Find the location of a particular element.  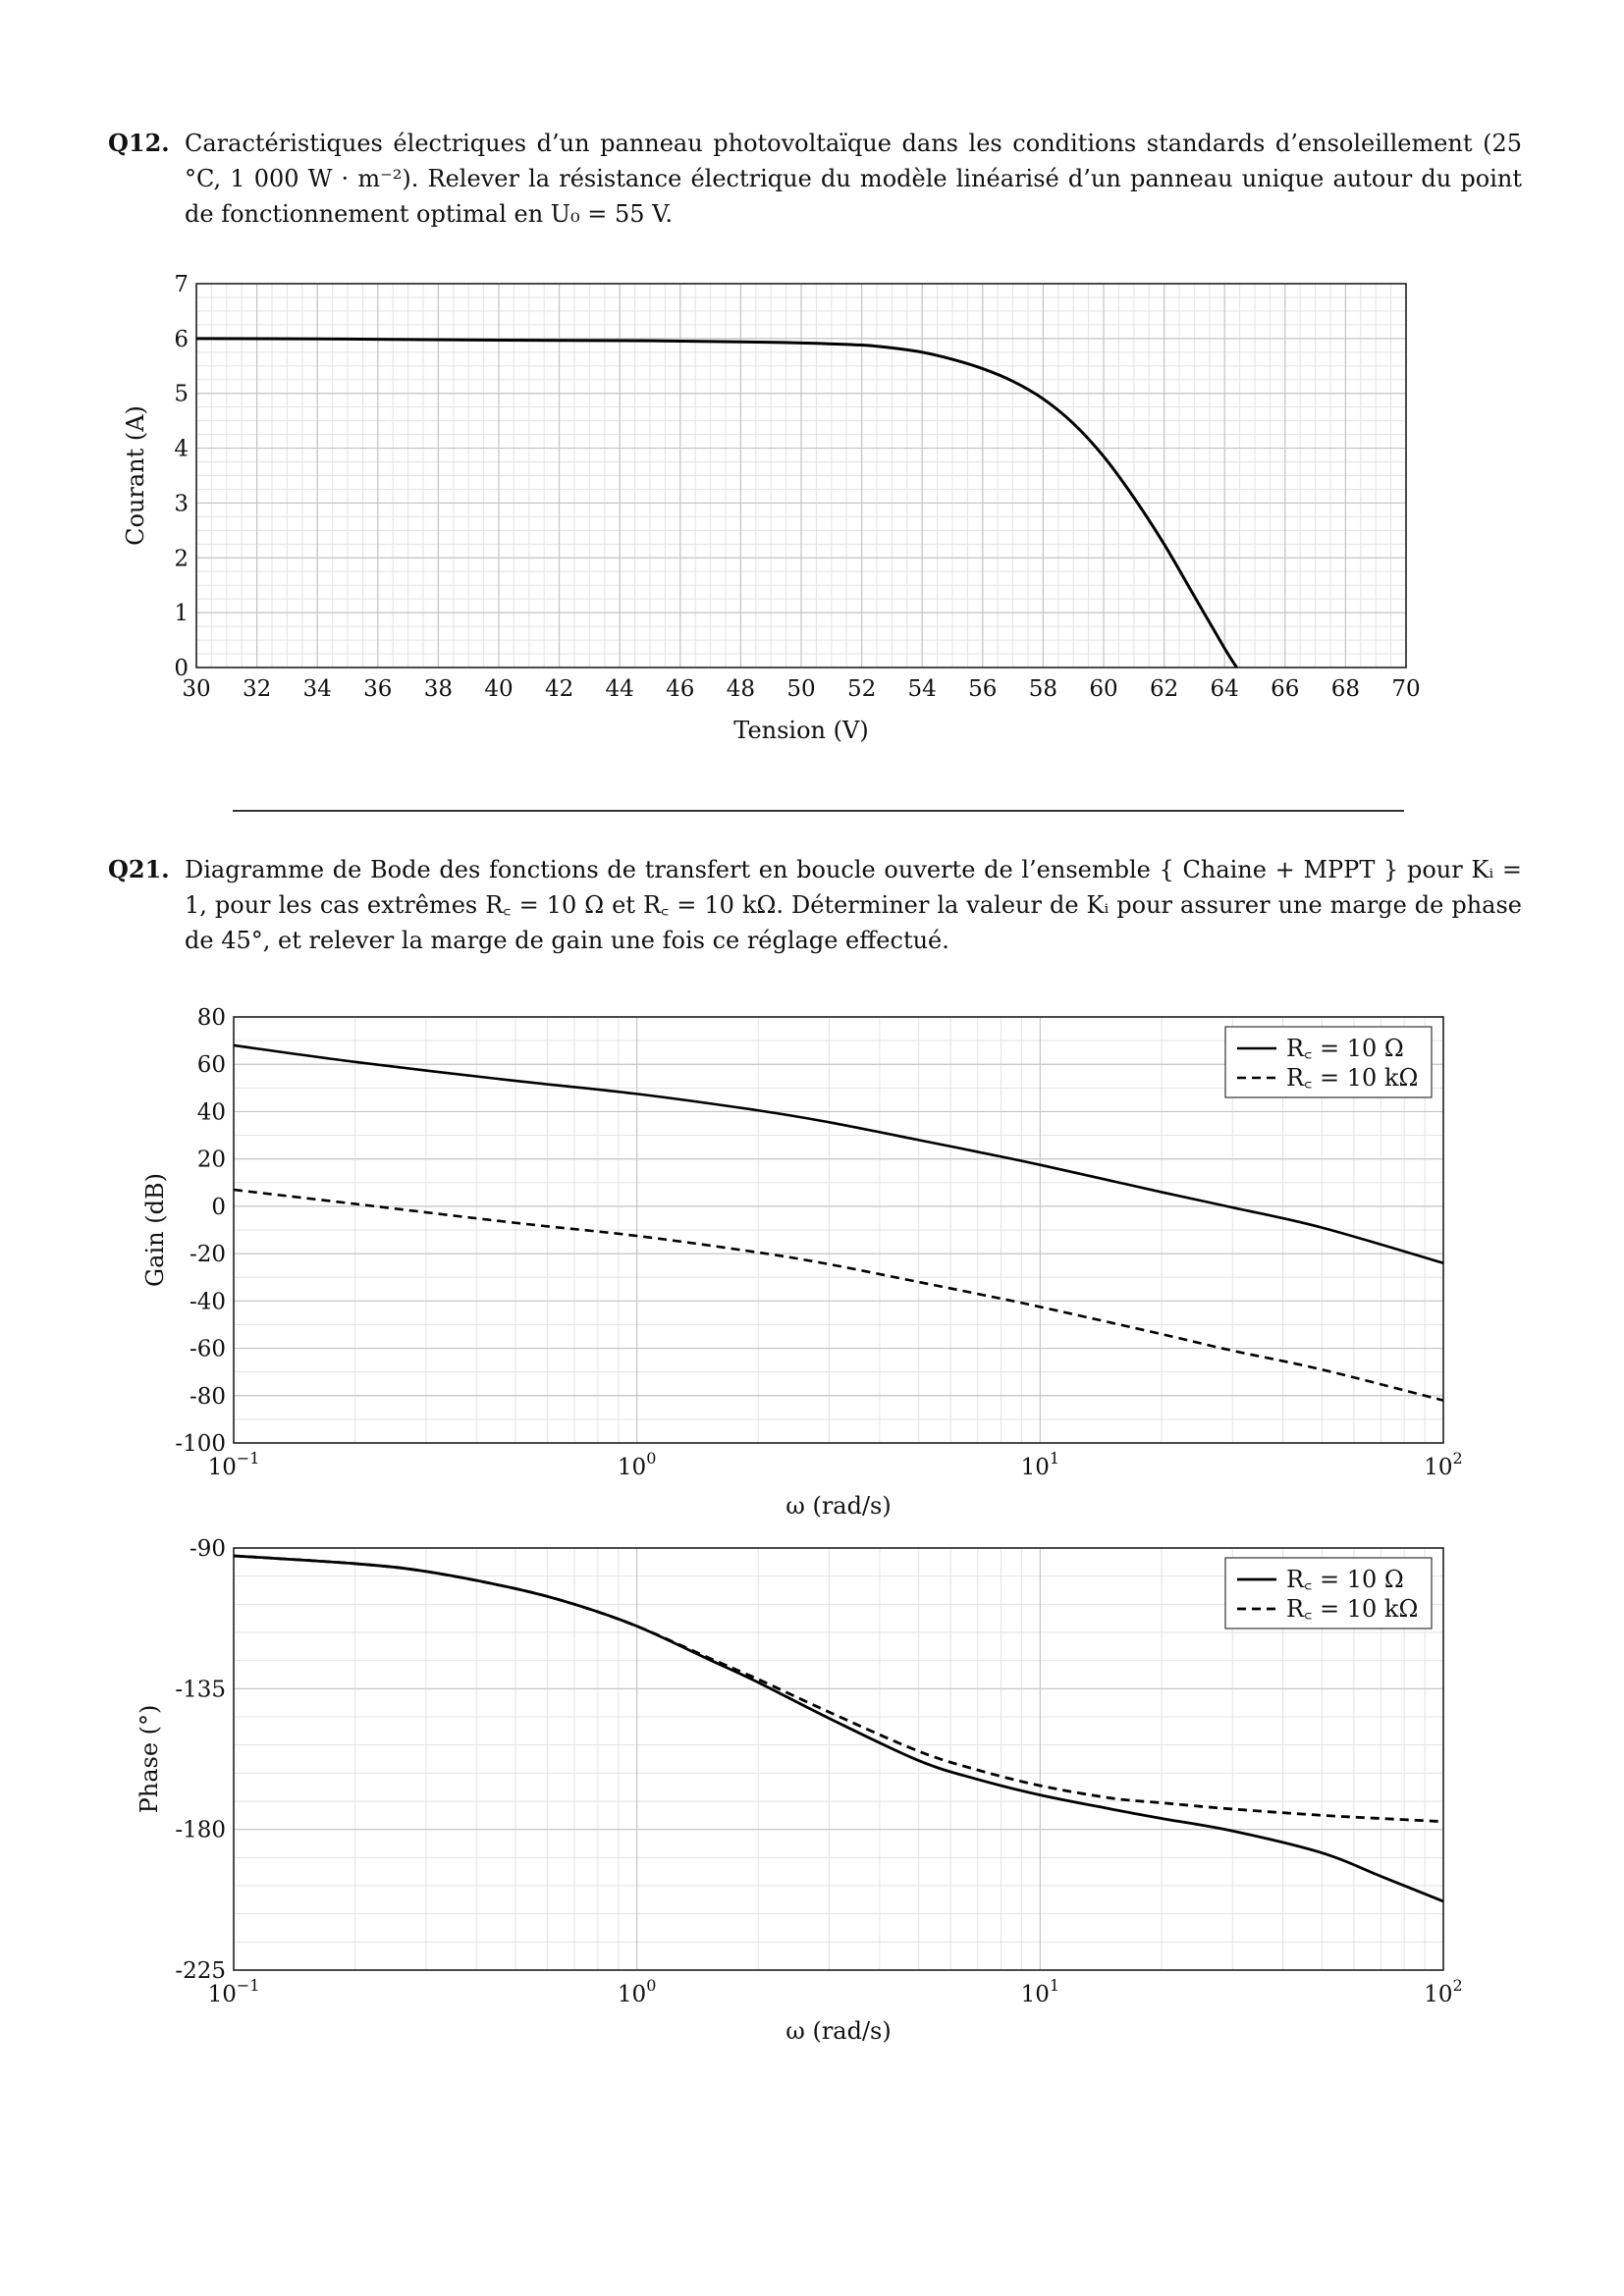

y-tick-label: -20 is located at coordinates (207, 1254).